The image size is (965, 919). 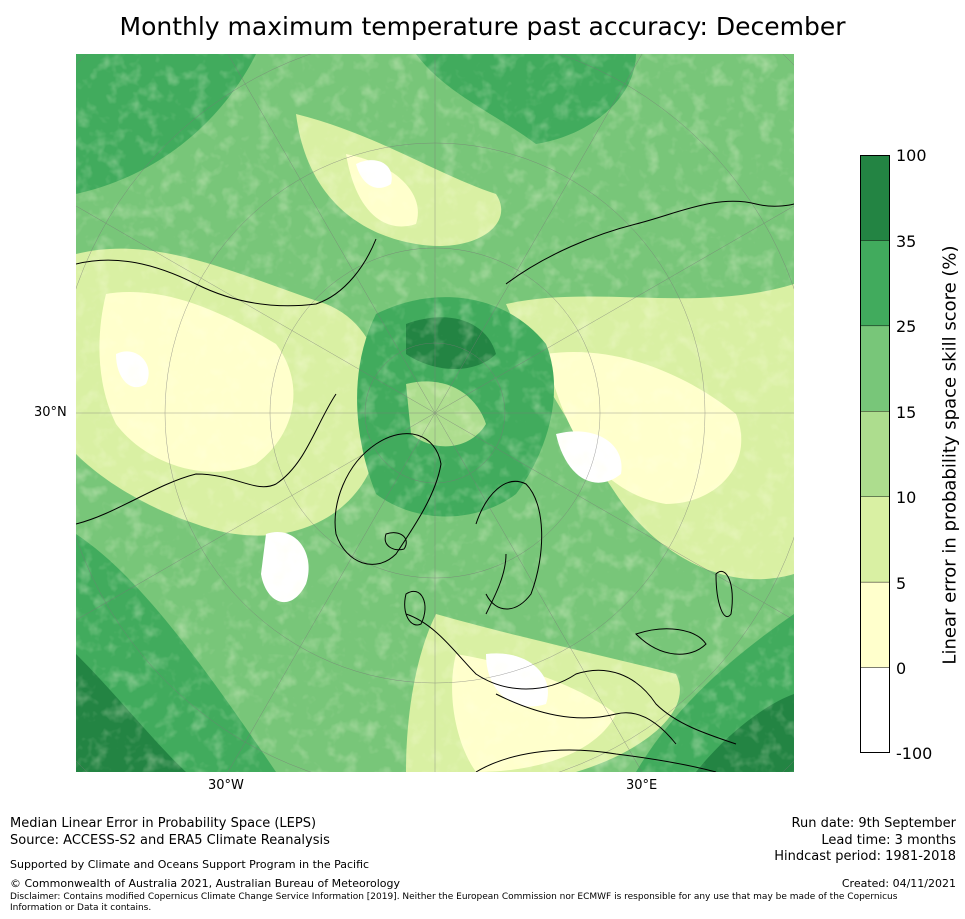 What do you see at coordinates (873, 823) in the screenshot?
I see `footer-run-date: Run date: 9th September` at bounding box center [873, 823].